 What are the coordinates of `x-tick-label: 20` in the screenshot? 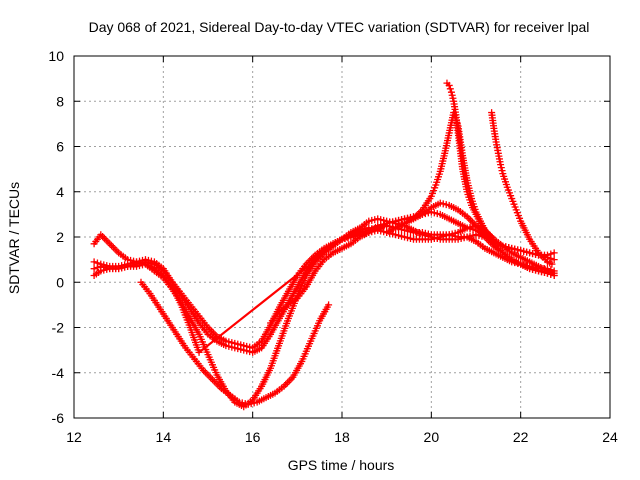 It's located at (432, 437).